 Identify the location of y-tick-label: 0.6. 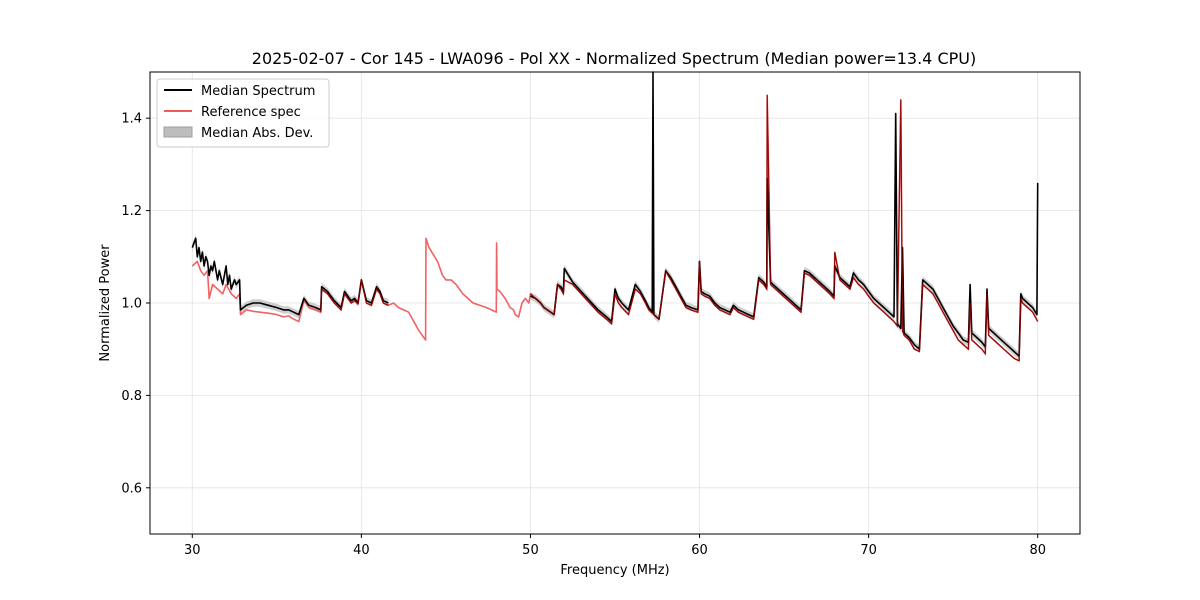
(131, 488).